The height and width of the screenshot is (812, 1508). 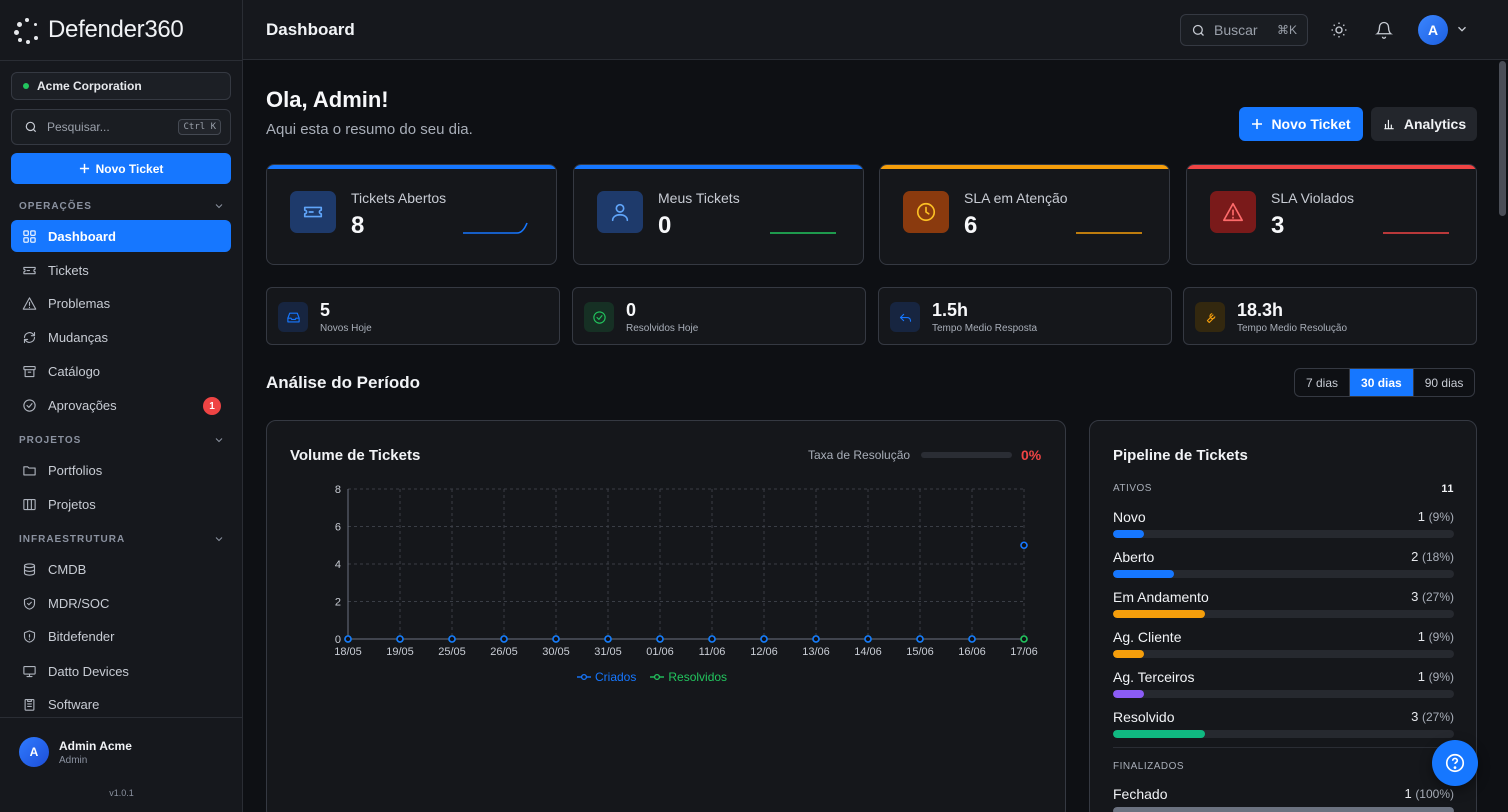 I want to click on kpi-label: Tickets Abertos, so click(x=399, y=198).